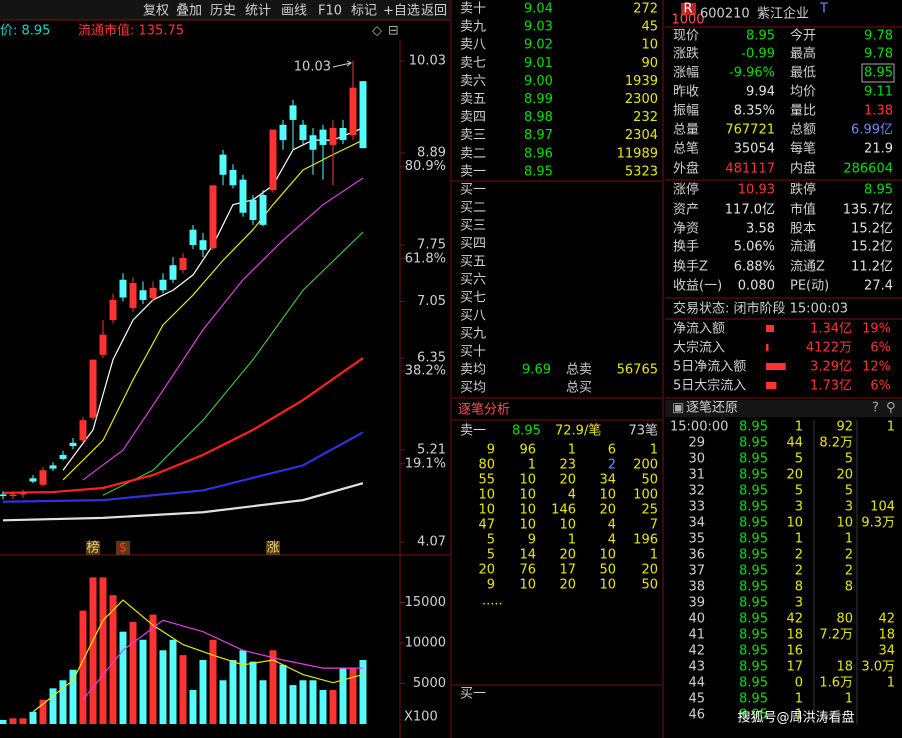  What do you see at coordinates (803, 36) in the screenshot?
I see `quote-label: 今开` at bounding box center [803, 36].